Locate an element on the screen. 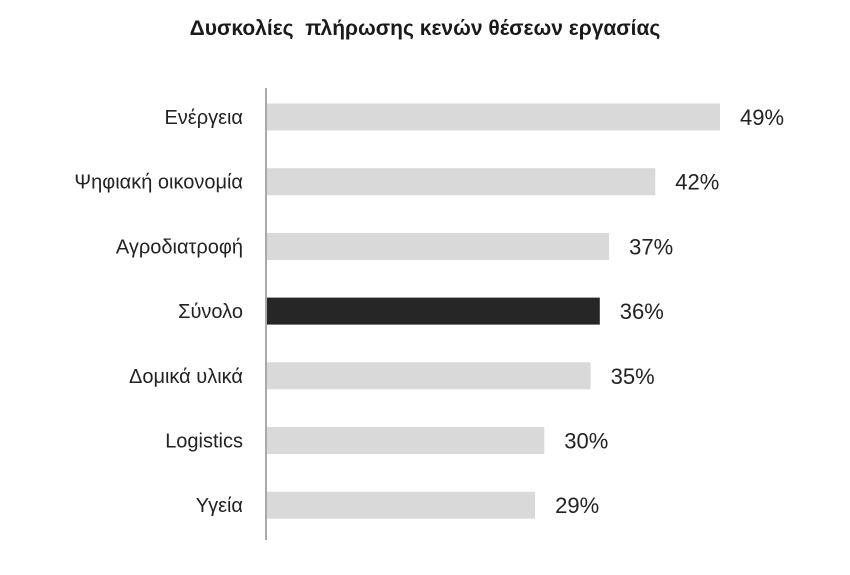 The width and height of the screenshot is (850, 575). value-label-0: 49% is located at coordinates (762, 117).